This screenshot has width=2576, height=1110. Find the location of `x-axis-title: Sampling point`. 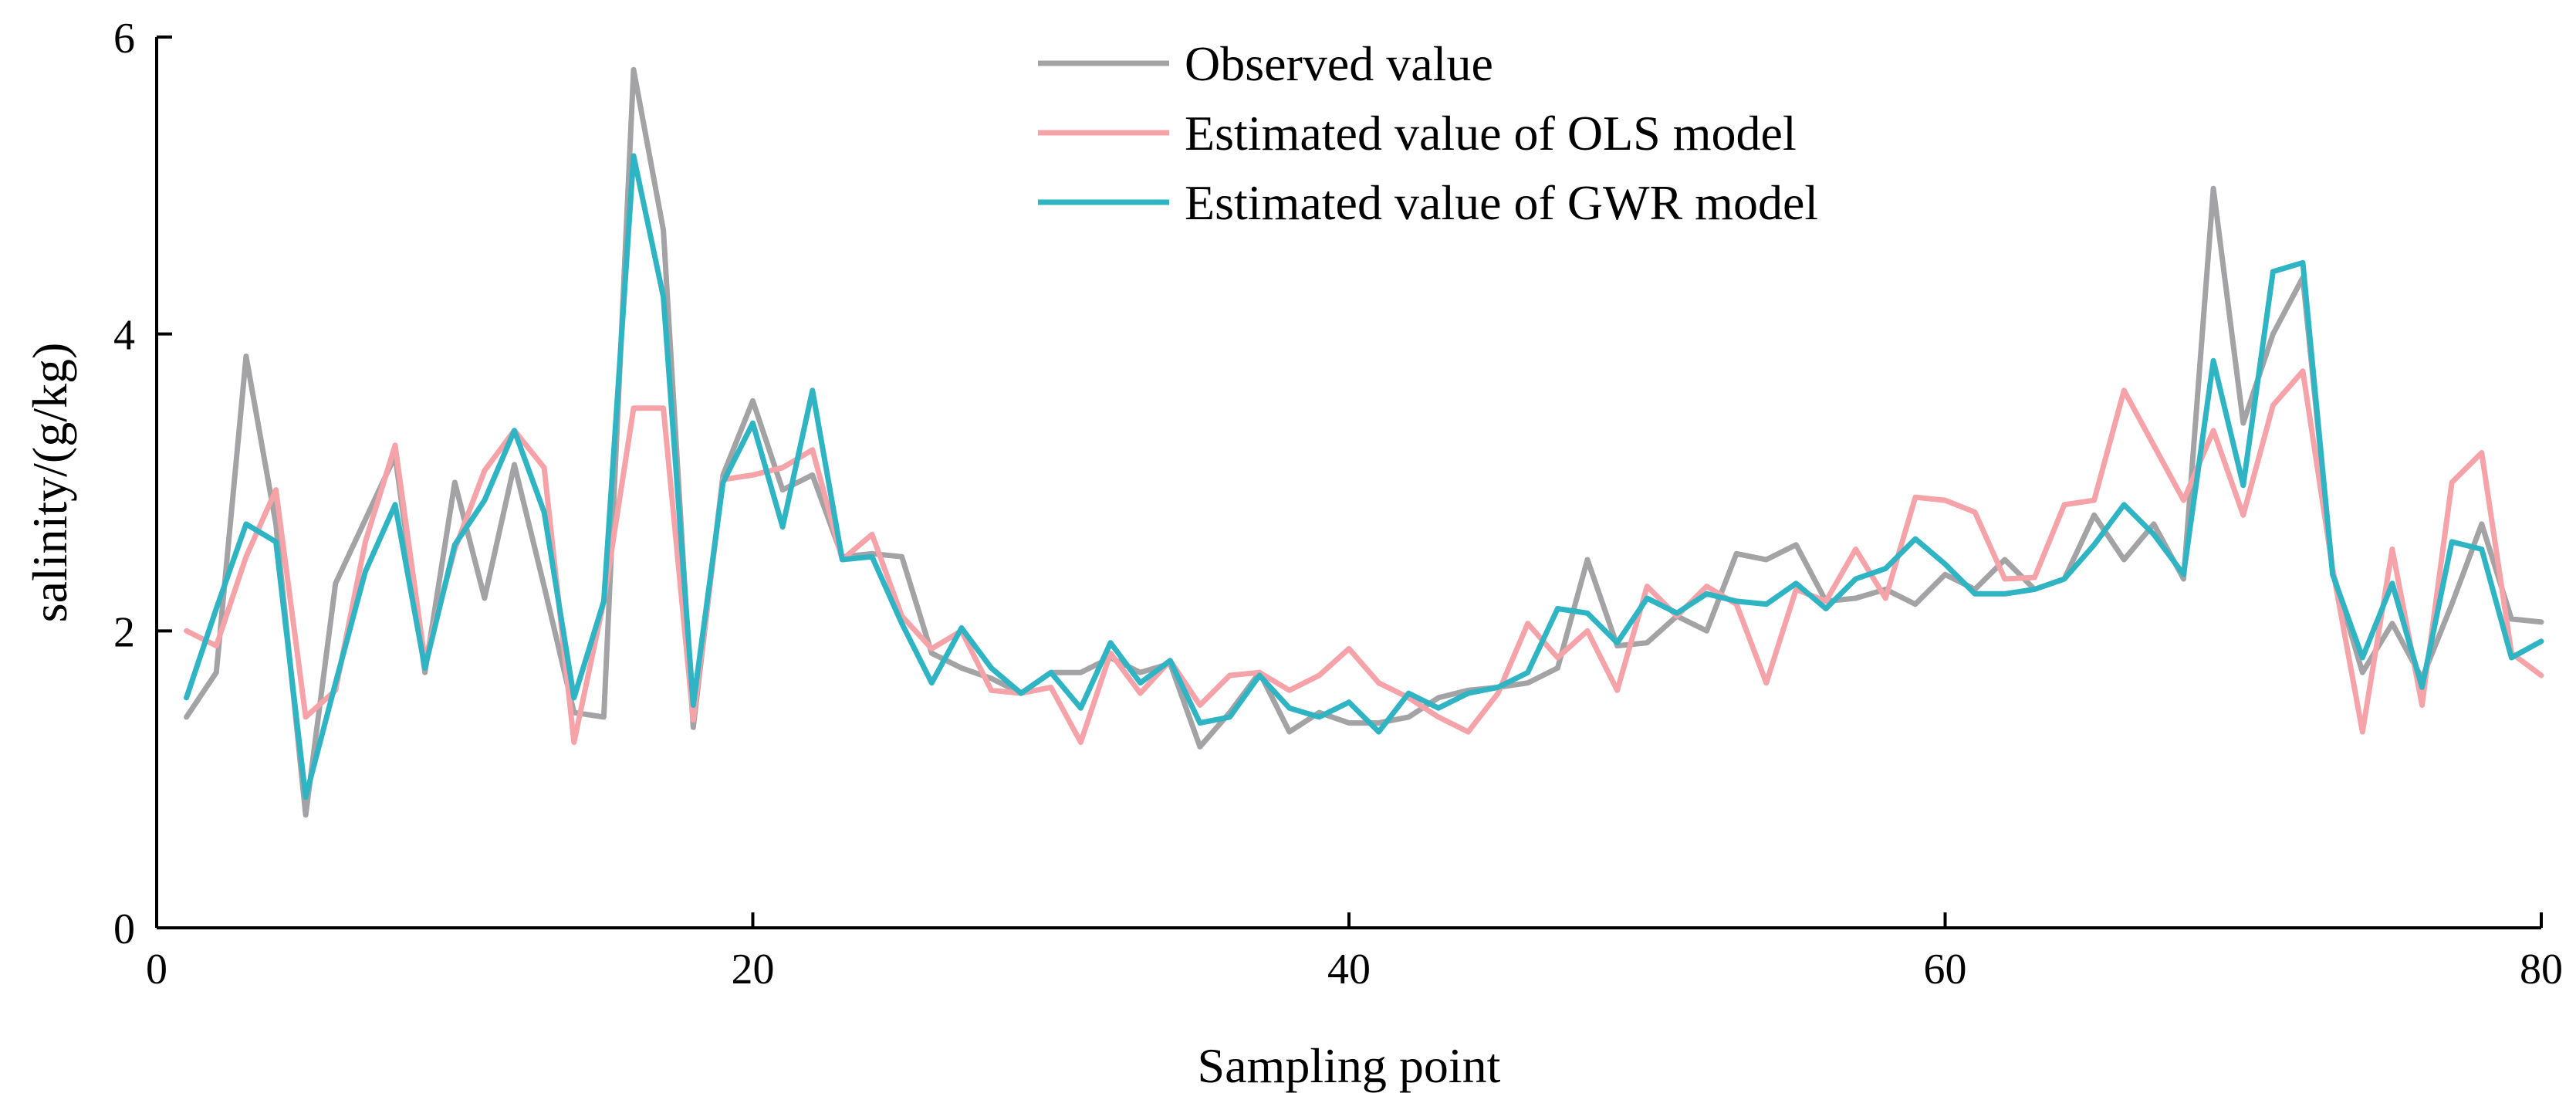

x-axis-title: Sampling point is located at coordinates (1349, 1066).